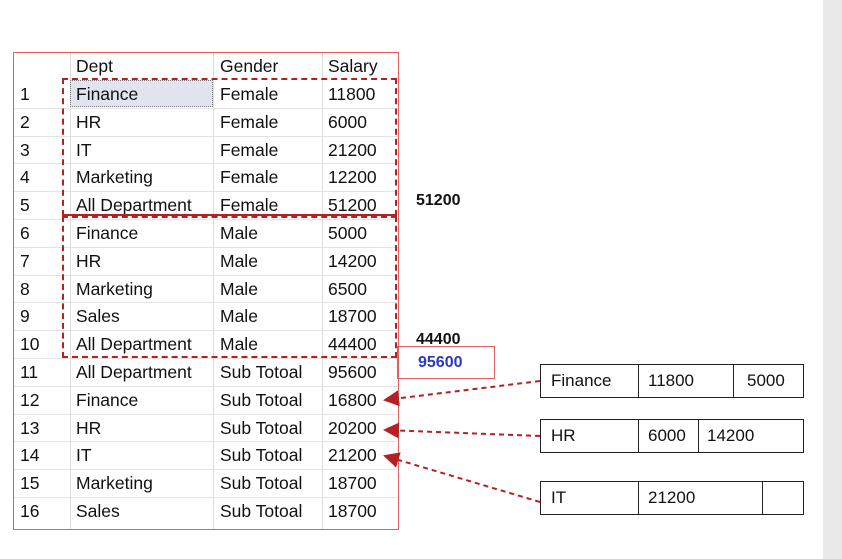 The width and height of the screenshot is (842, 559). What do you see at coordinates (353, 66) in the screenshot?
I see `column-header-salary: Salary` at bounding box center [353, 66].